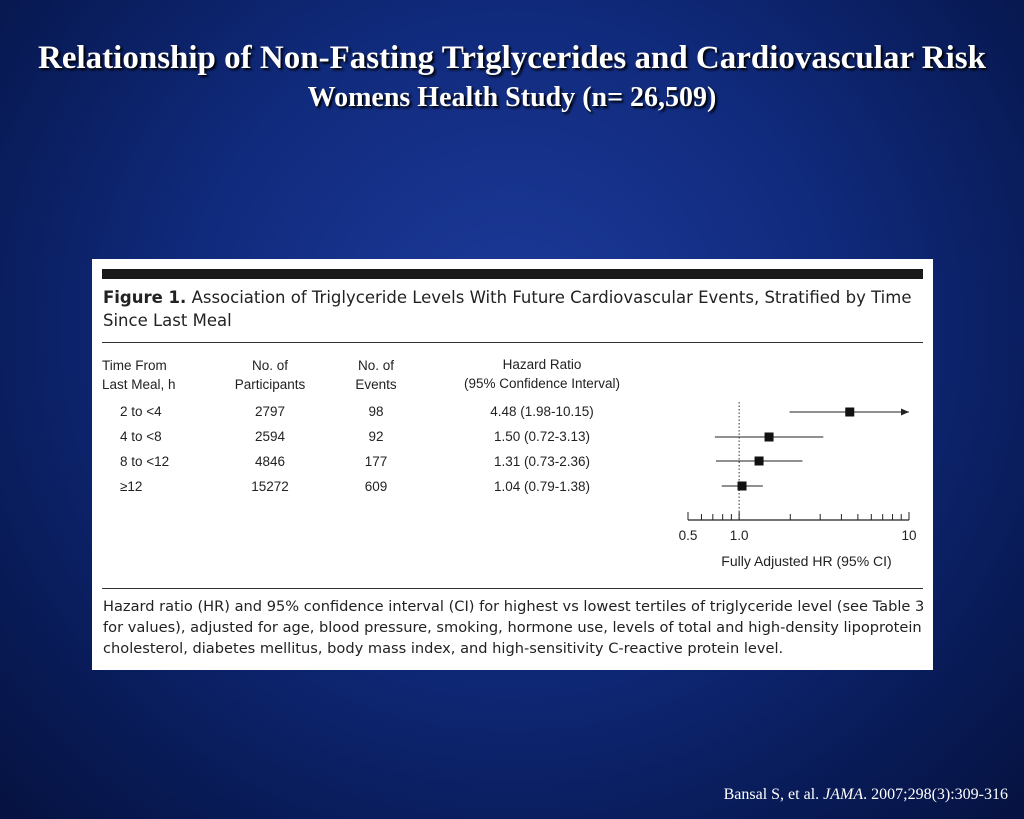  What do you see at coordinates (270, 461) in the screenshot?
I see `row-participants: 4846` at bounding box center [270, 461].